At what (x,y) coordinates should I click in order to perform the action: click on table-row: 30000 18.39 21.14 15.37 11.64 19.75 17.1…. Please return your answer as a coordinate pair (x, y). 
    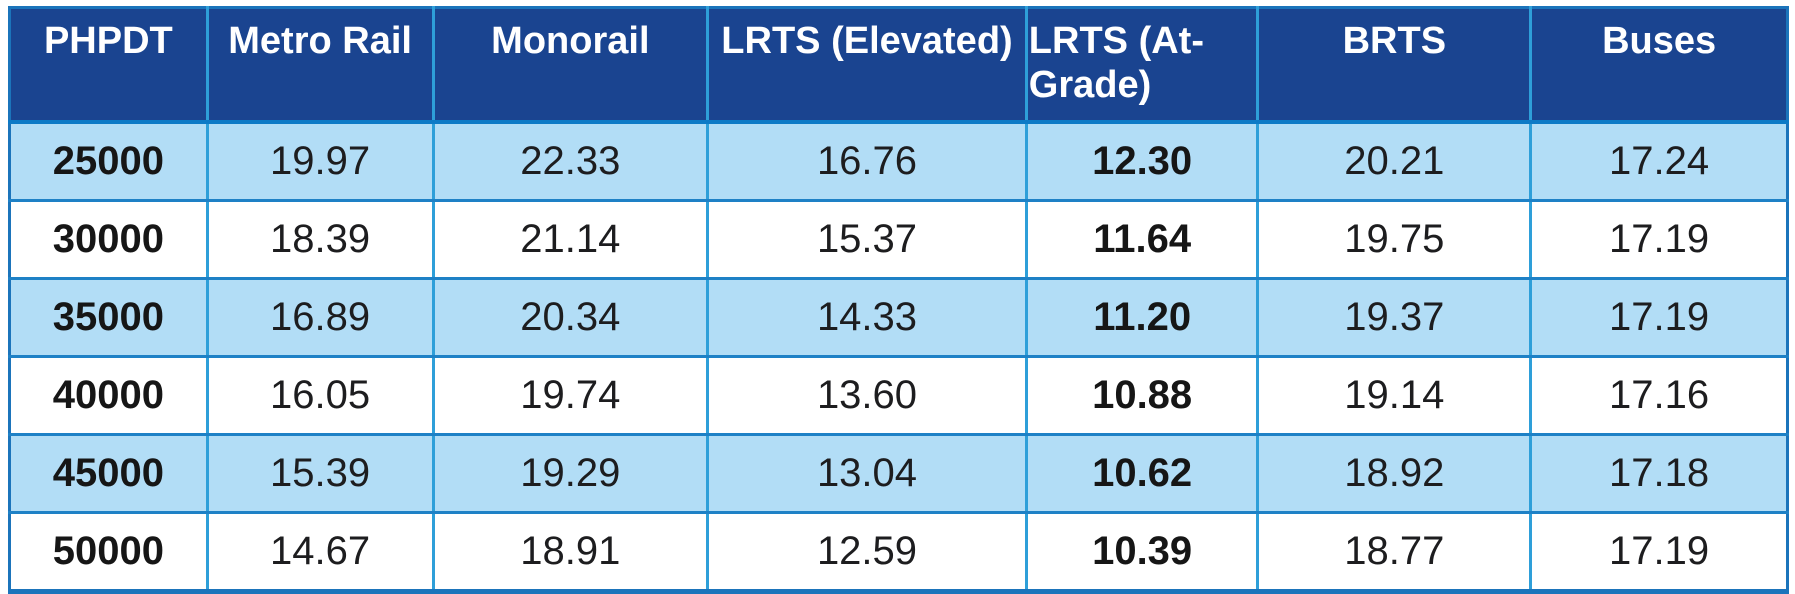
    Looking at the image, I should click on (898, 239).